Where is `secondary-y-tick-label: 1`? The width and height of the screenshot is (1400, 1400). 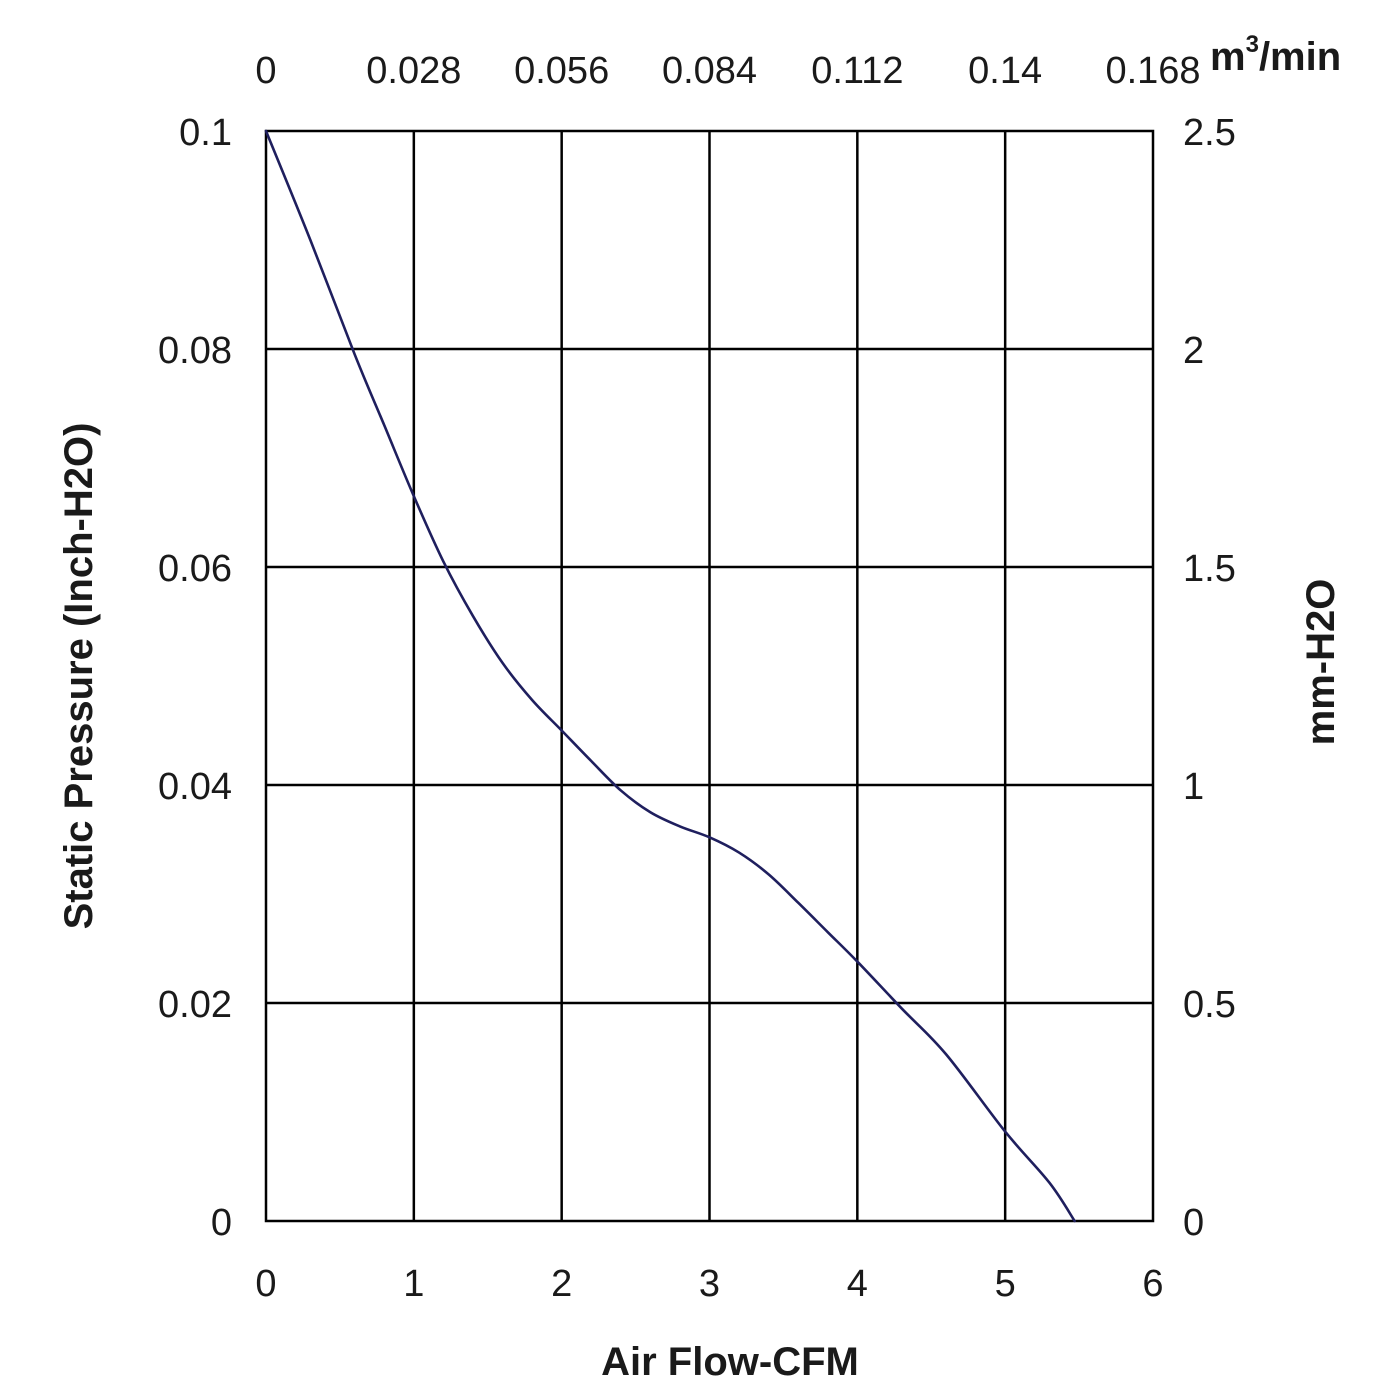 secondary-y-tick-label: 1 is located at coordinates (1193, 787).